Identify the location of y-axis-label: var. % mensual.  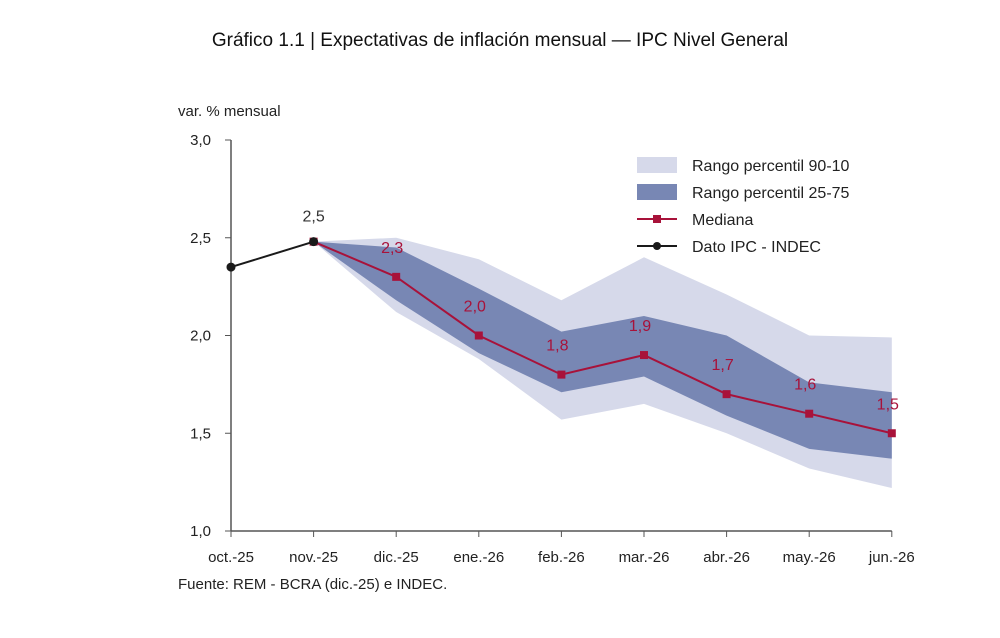
(229, 111).